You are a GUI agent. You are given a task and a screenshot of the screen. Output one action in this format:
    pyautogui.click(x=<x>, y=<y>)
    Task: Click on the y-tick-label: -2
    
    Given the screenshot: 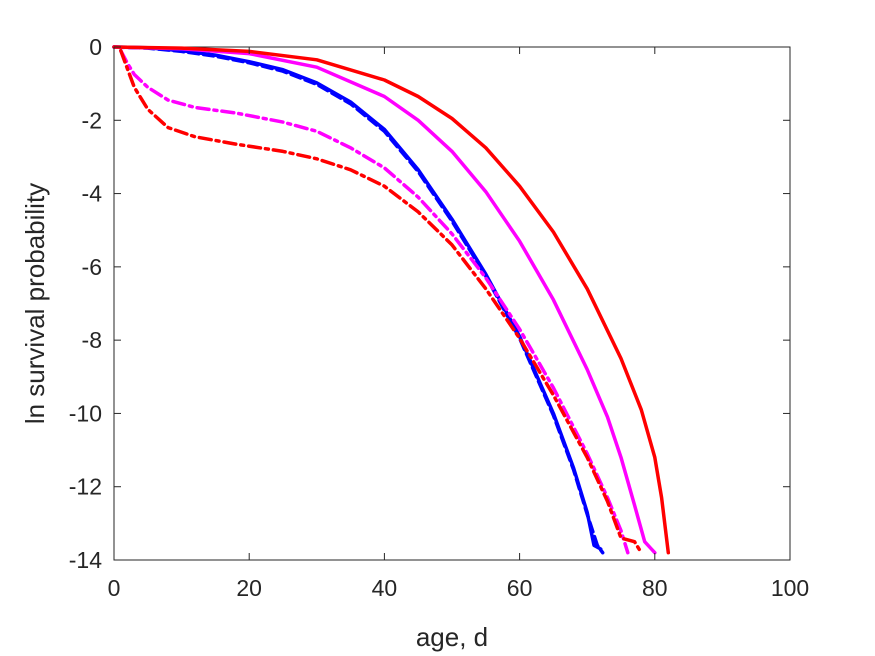 What is the action you would take?
    pyautogui.click(x=92, y=120)
    